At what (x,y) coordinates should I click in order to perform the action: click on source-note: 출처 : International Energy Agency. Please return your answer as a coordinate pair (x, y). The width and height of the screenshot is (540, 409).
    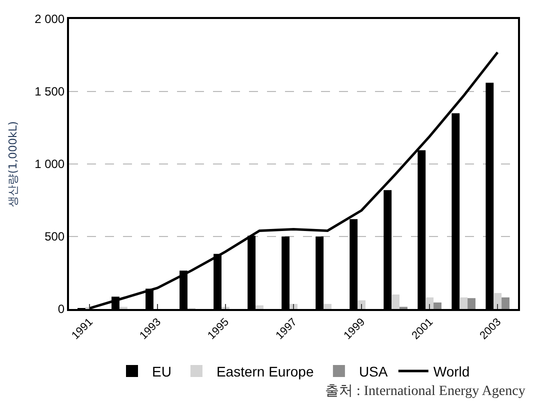
    Looking at the image, I should click on (425, 391).